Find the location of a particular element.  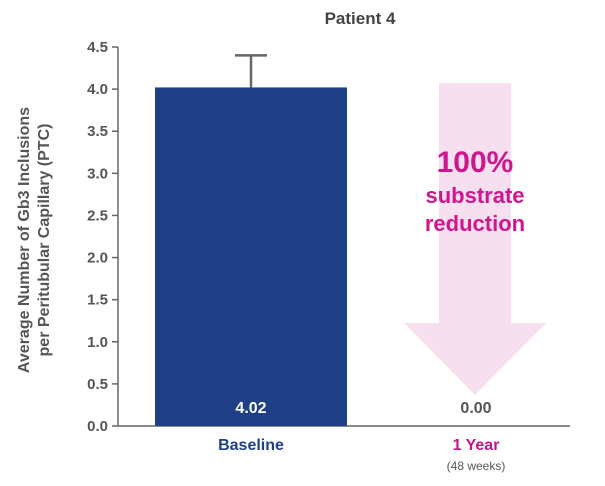

y-tick-label: 0.0 is located at coordinates (97, 426).